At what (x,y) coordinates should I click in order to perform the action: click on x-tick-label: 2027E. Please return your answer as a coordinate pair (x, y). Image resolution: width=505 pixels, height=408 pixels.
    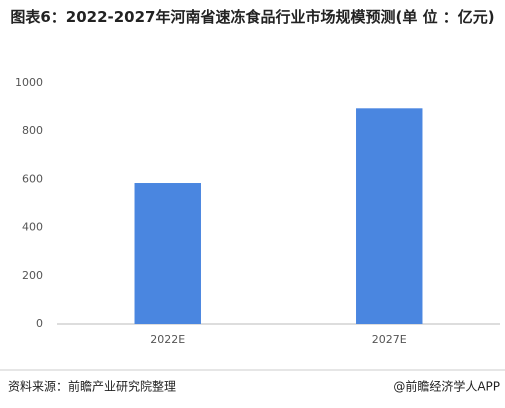
    Looking at the image, I should click on (389, 339).